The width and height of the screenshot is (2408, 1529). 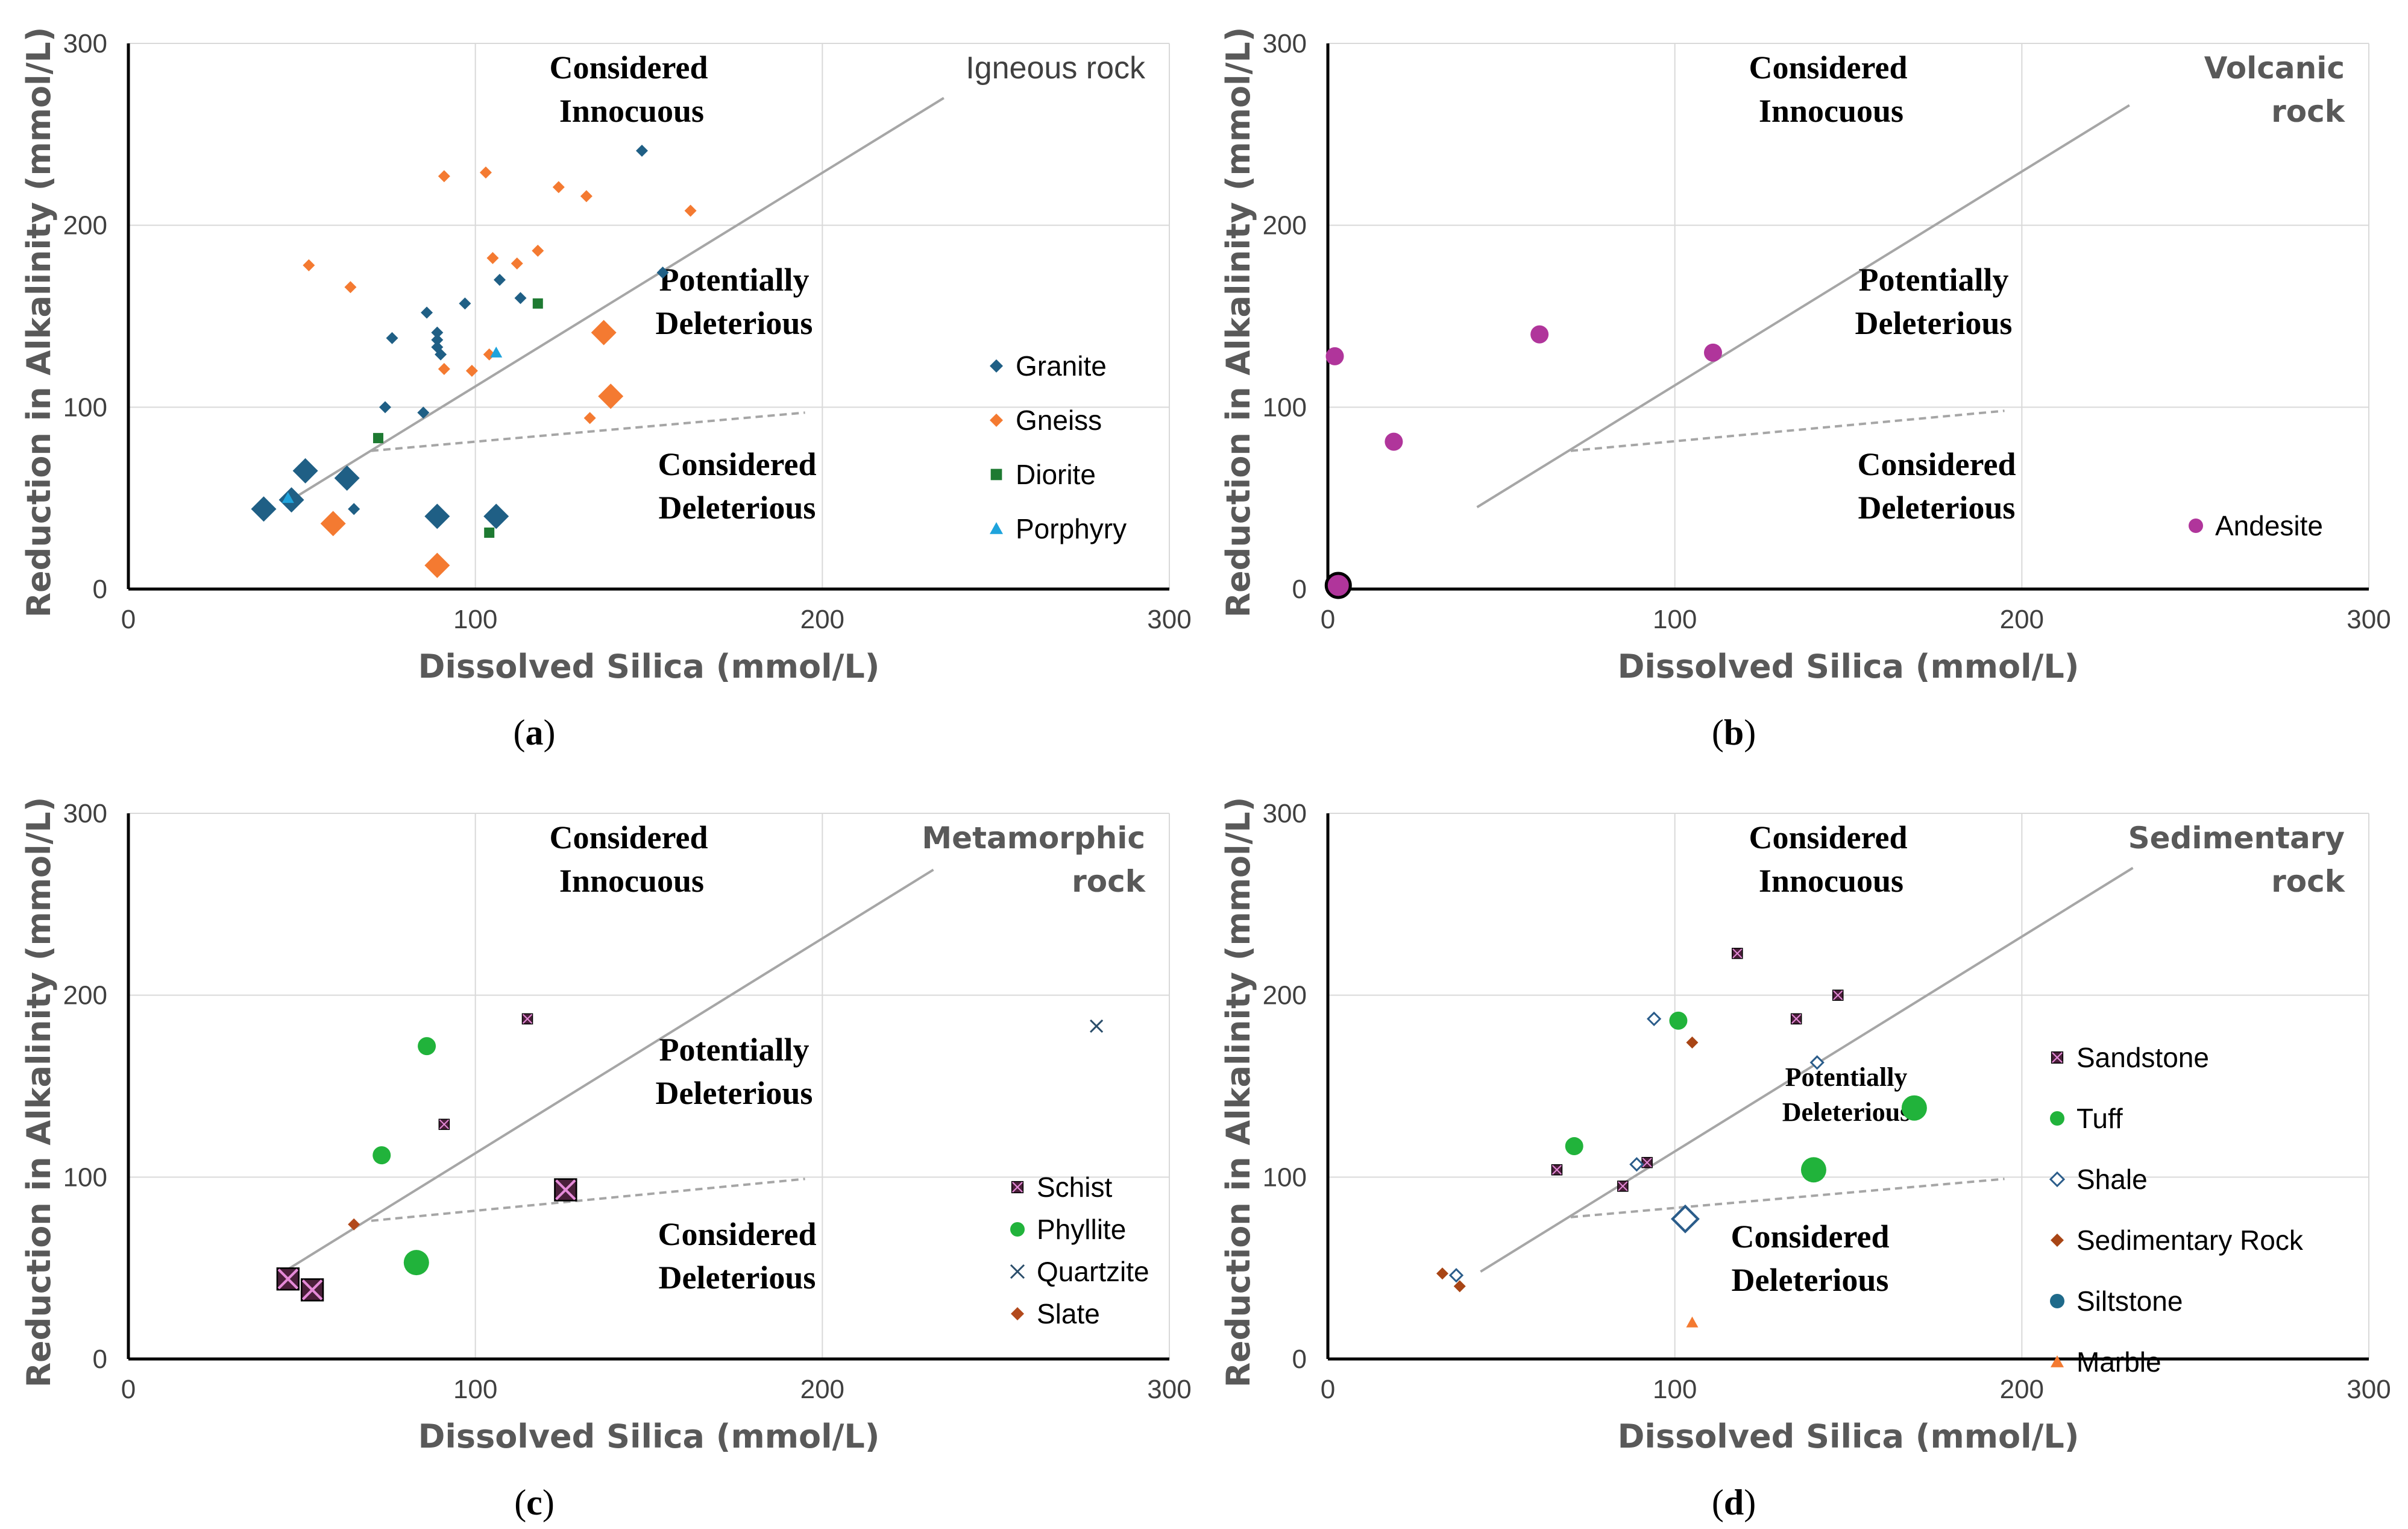 I want to click on y-tick-label: 0, so click(x=1299, y=1359).